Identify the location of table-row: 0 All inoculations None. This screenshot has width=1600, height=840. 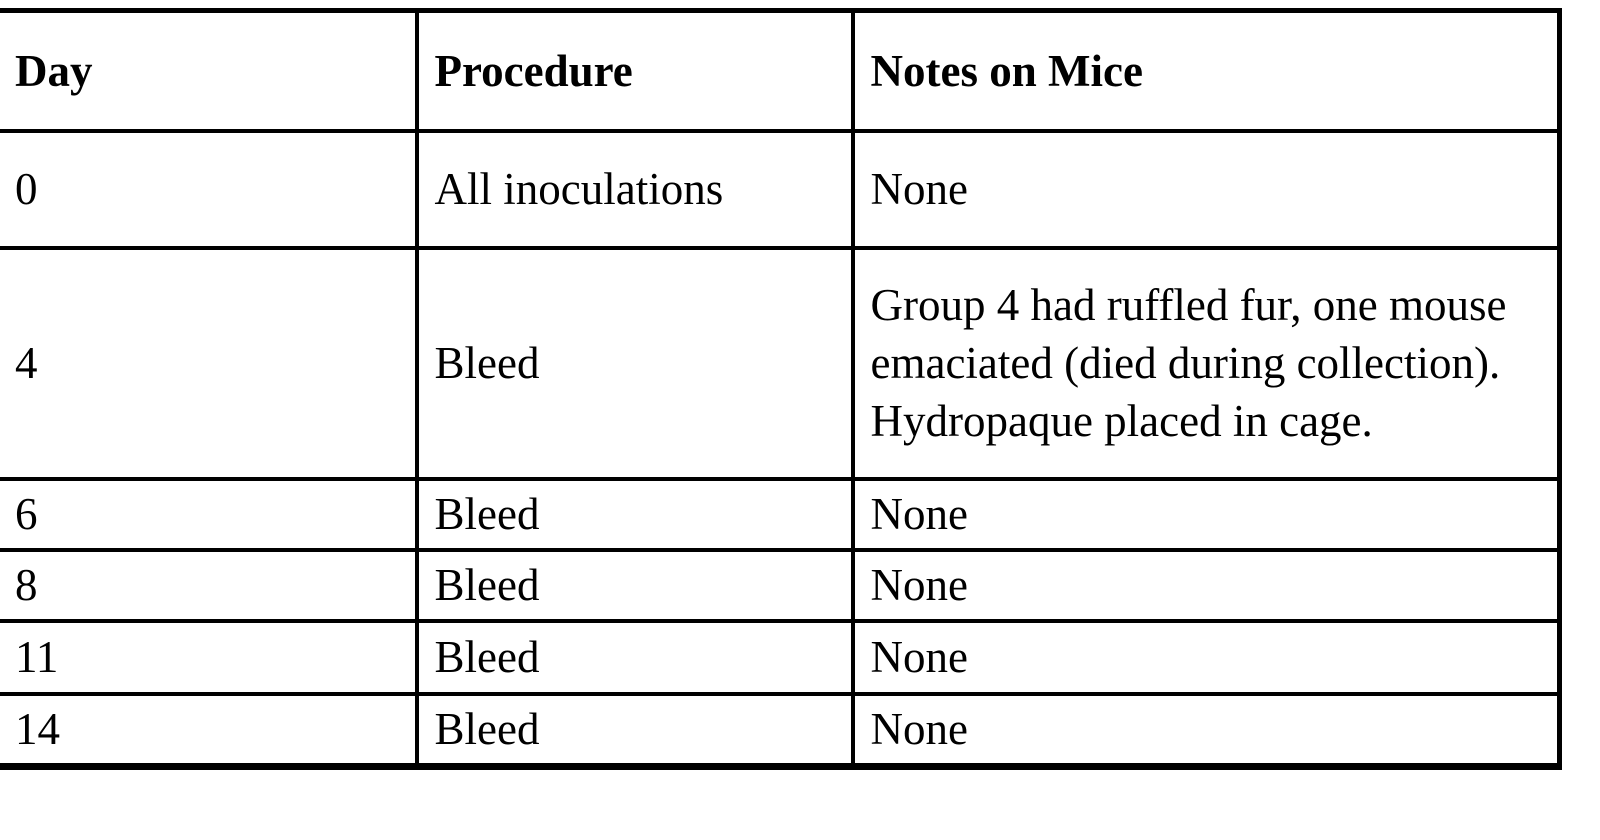
(781, 189).